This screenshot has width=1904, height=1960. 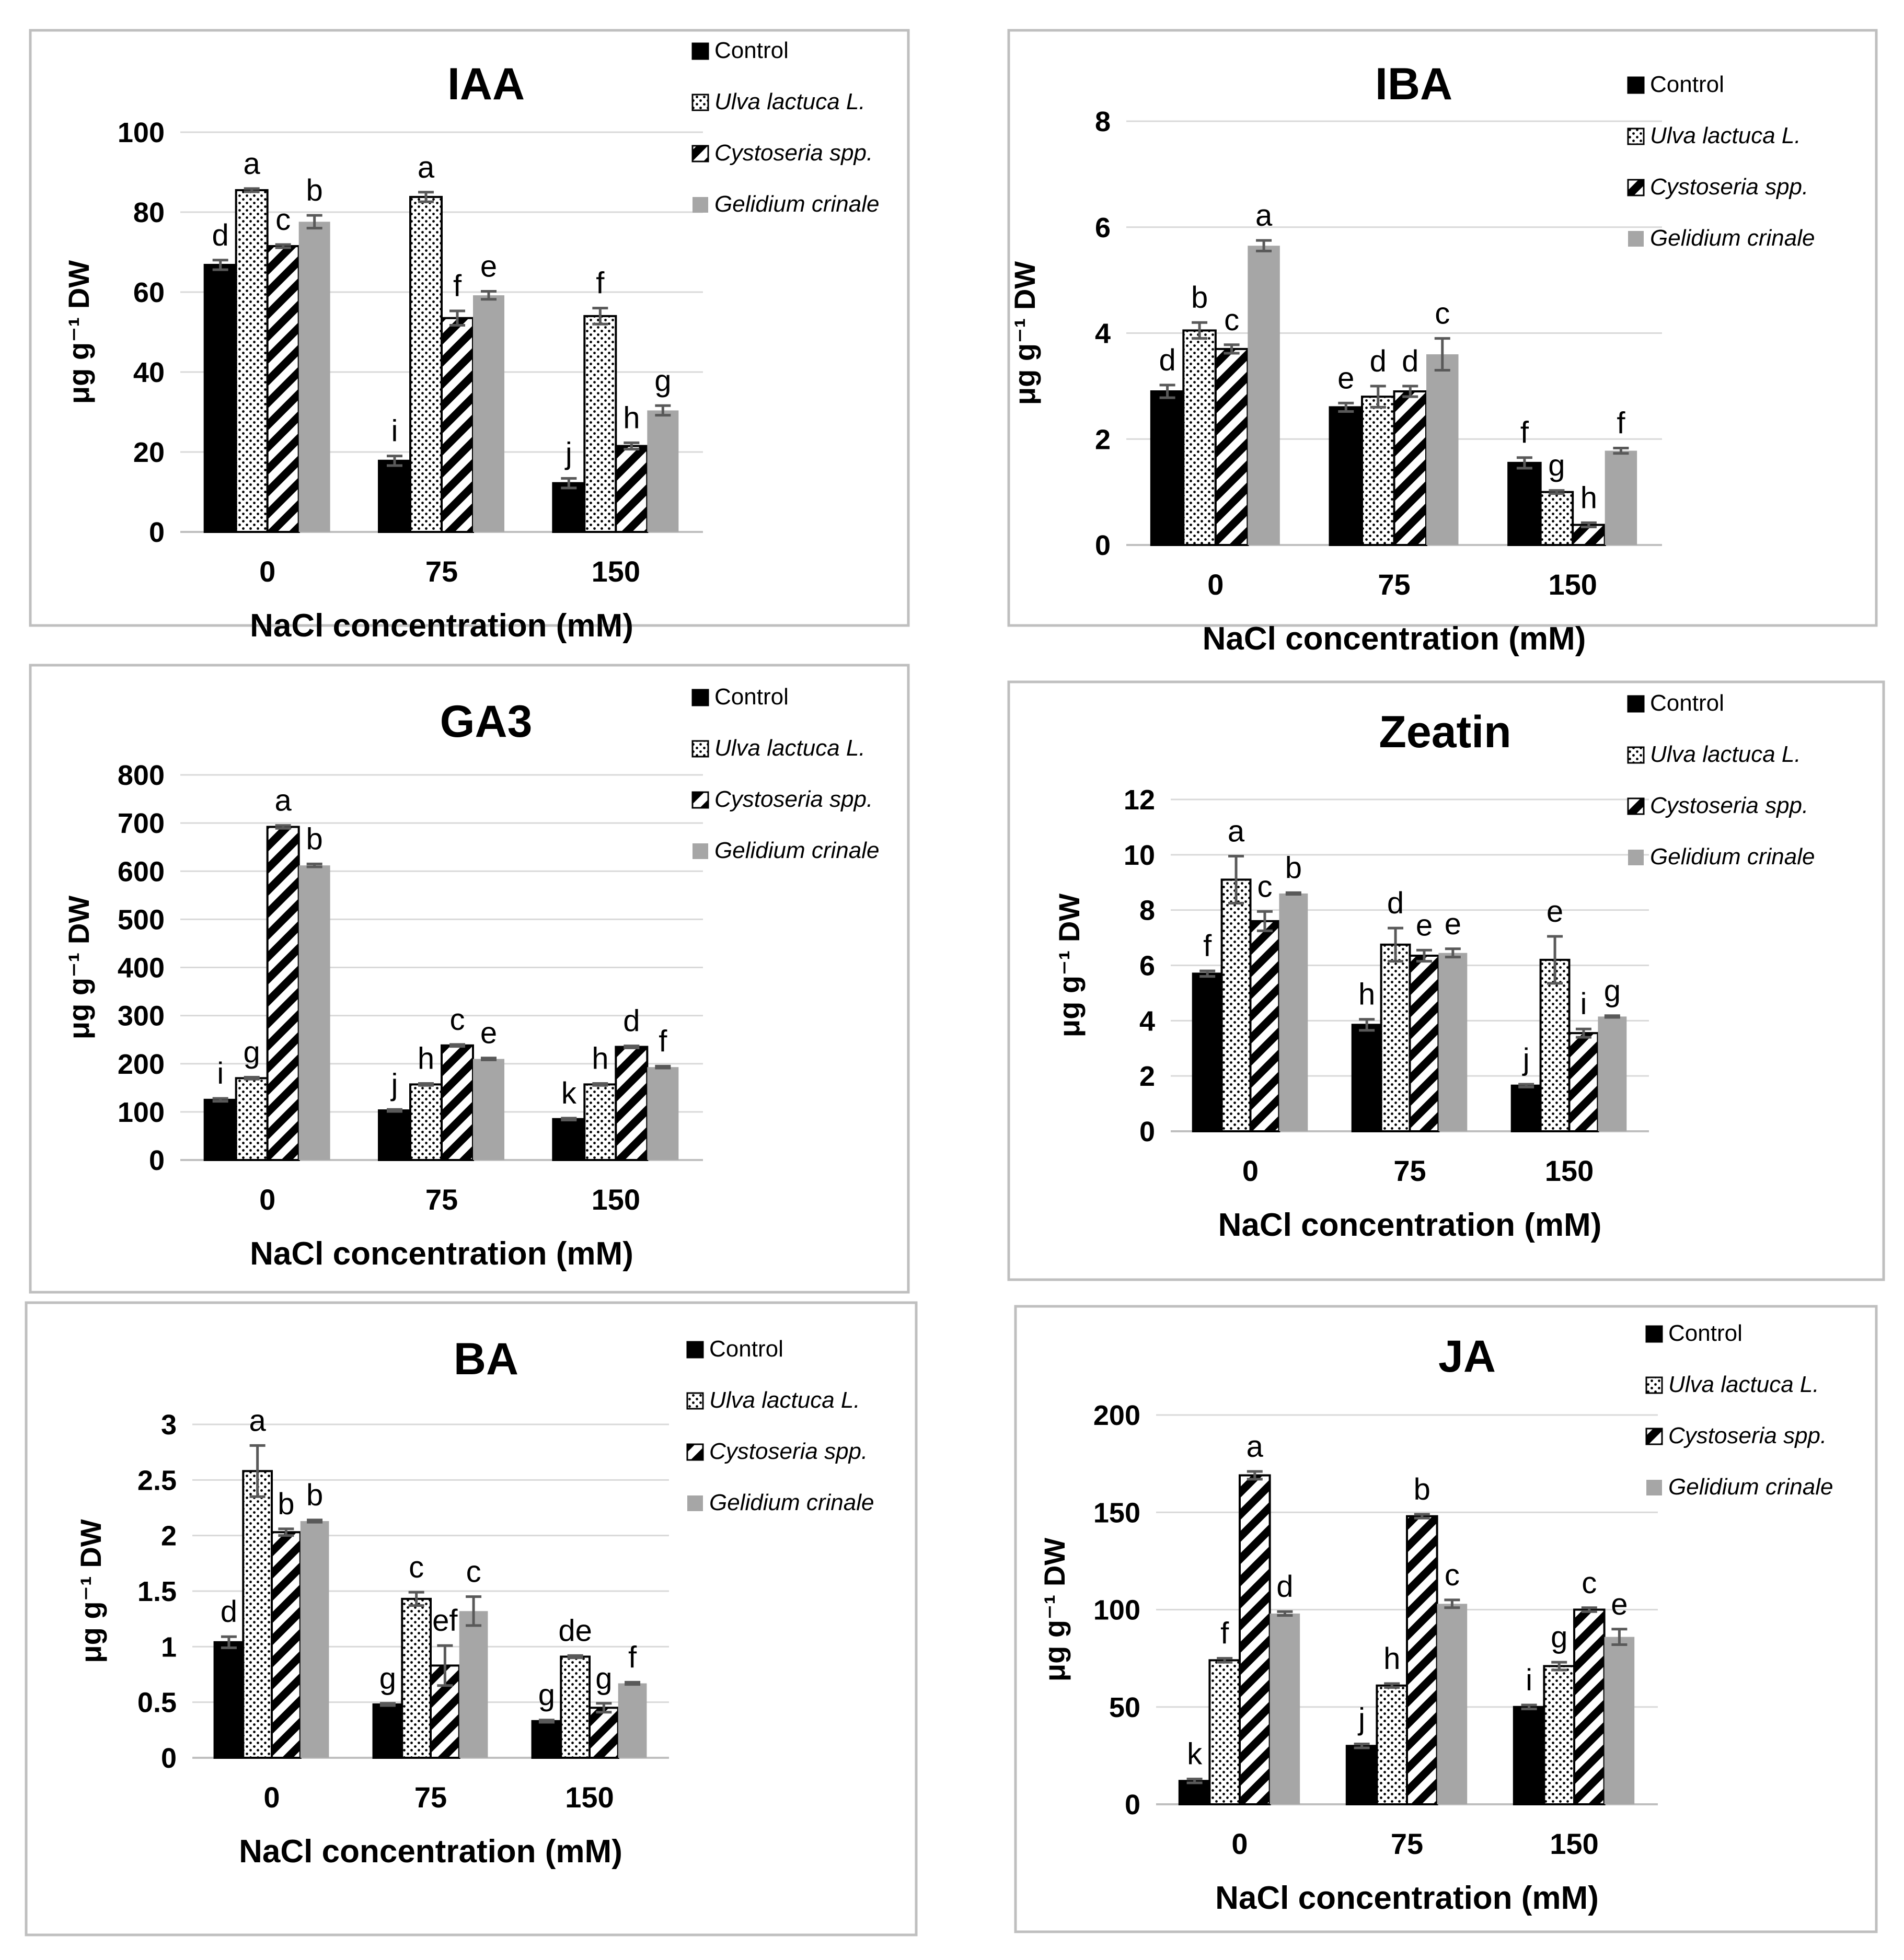 What do you see at coordinates (1729, 805) in the screenshot?
I see `legend-label: Cystoseria spp.` at bounding box center [1729, 805].